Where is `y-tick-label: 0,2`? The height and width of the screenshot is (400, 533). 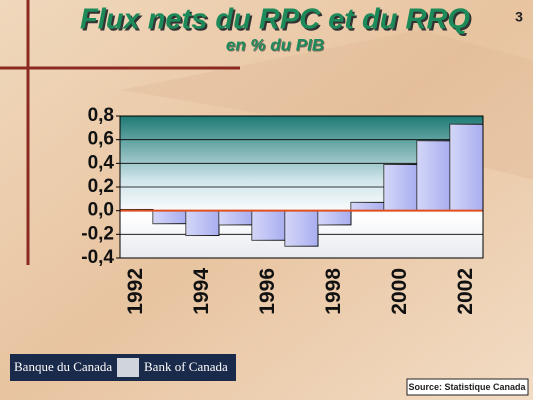
y-tick-label: 0,2 is located at coordinates (101, 186).